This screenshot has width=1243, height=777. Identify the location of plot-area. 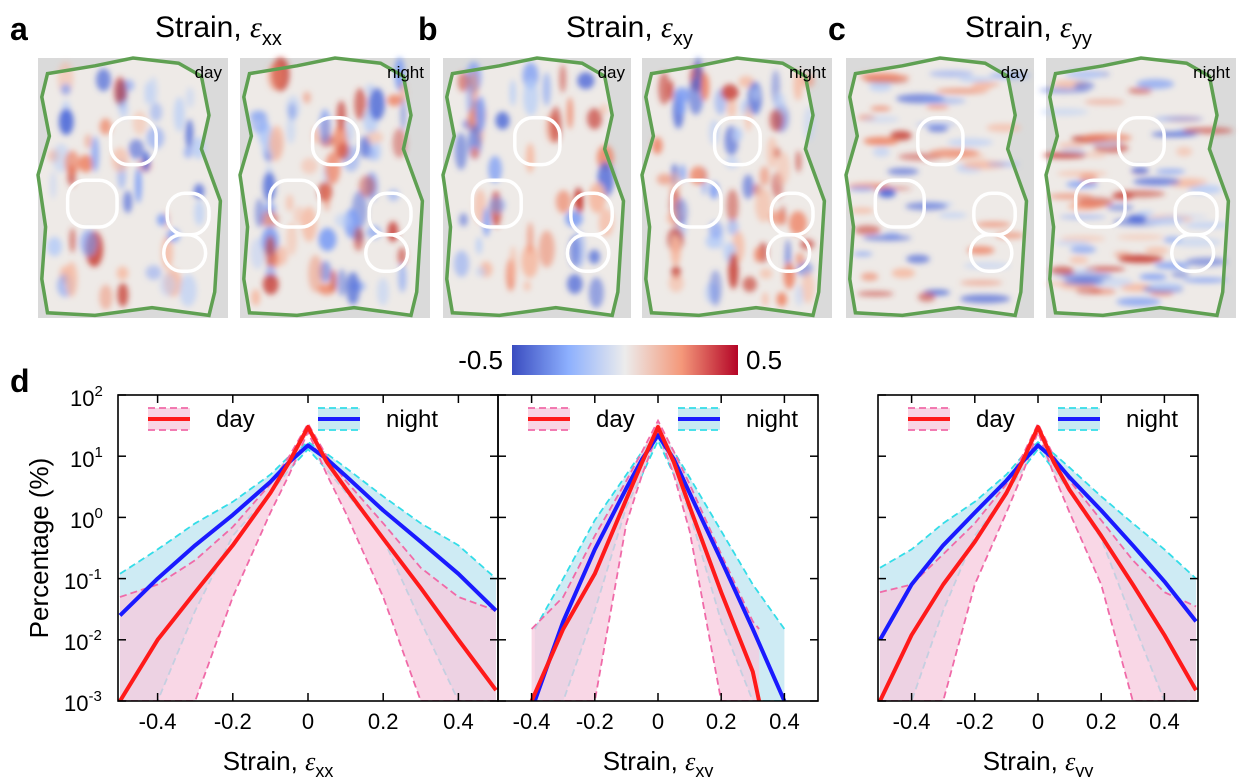
(1038, 561).